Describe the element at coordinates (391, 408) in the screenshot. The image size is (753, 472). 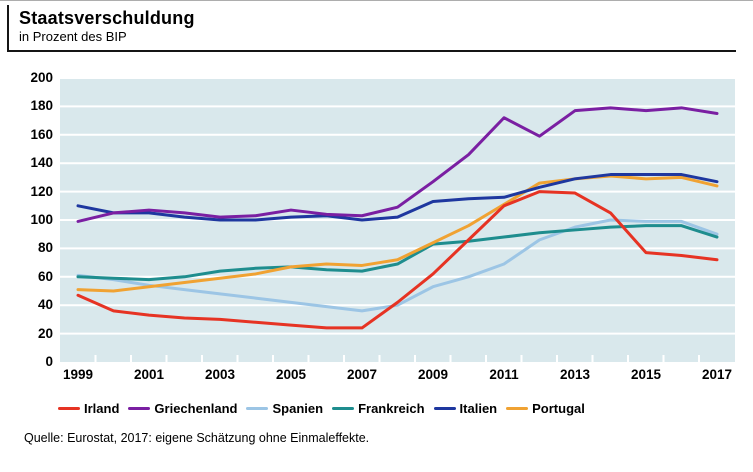
I see `legend-label-frankreich: Frankreich` at that location.